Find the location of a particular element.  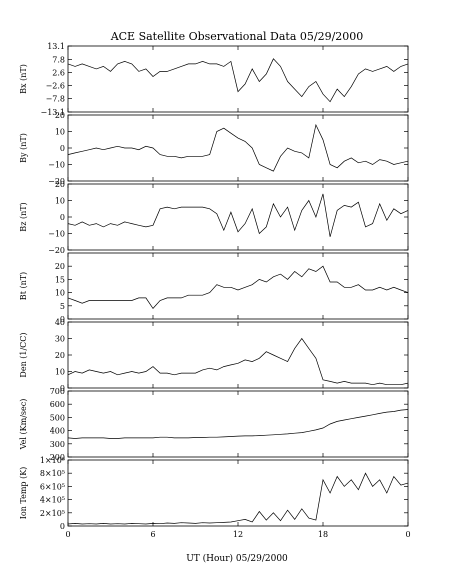

y-tick-label: 200 is located at coordinates (57, 457).